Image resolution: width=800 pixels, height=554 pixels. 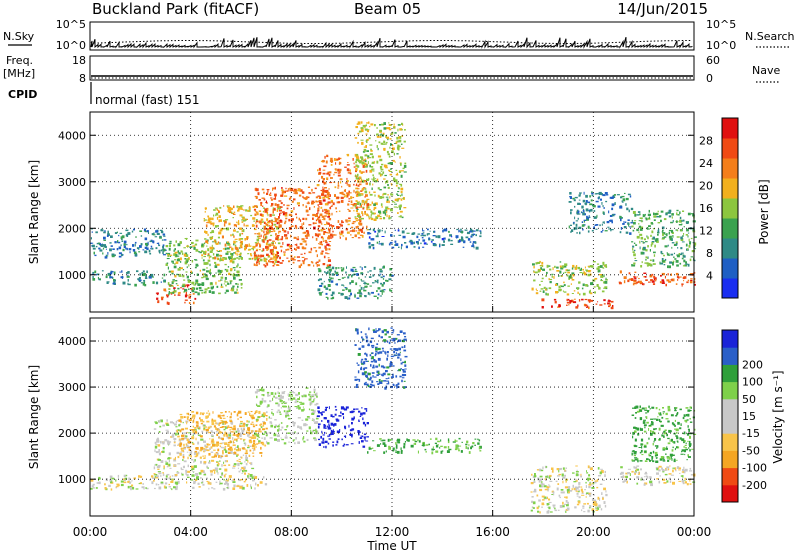 I want to click on noise-search-trace, so click(x=391, y=42).